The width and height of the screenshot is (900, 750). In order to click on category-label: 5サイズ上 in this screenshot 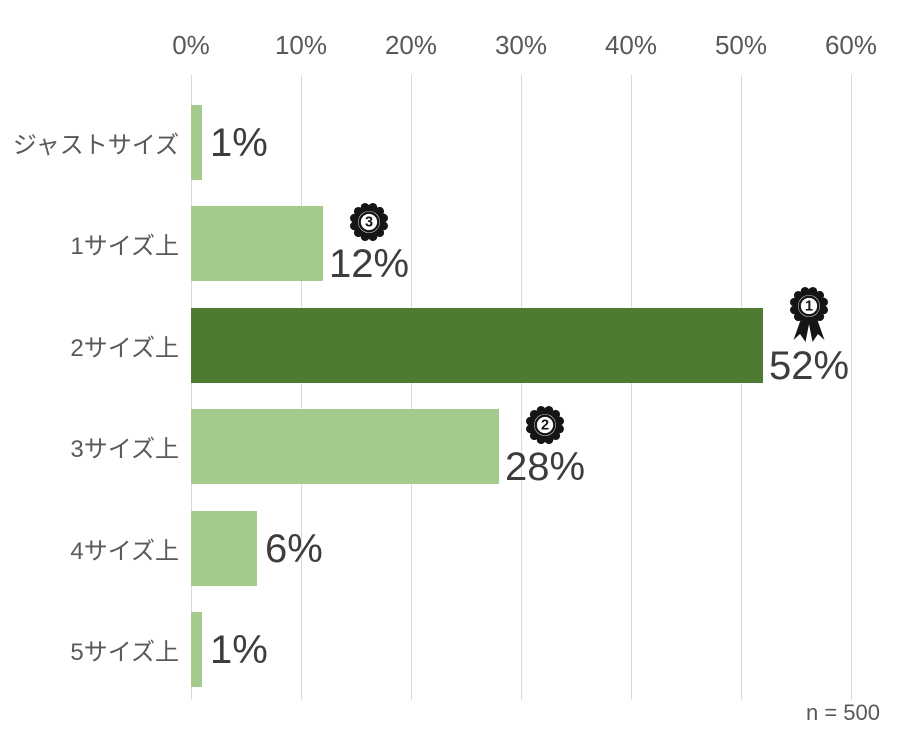, I will do `click(124, 652)`.